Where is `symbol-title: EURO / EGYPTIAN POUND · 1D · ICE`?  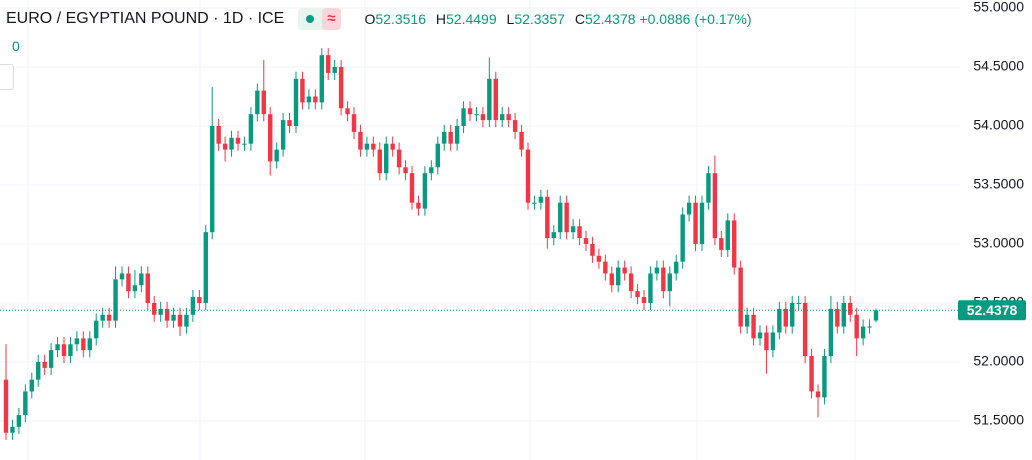 symbol-title: EURO / EGYPTIAN POUND · 1D · ICE is located at coordinates (145, 18).